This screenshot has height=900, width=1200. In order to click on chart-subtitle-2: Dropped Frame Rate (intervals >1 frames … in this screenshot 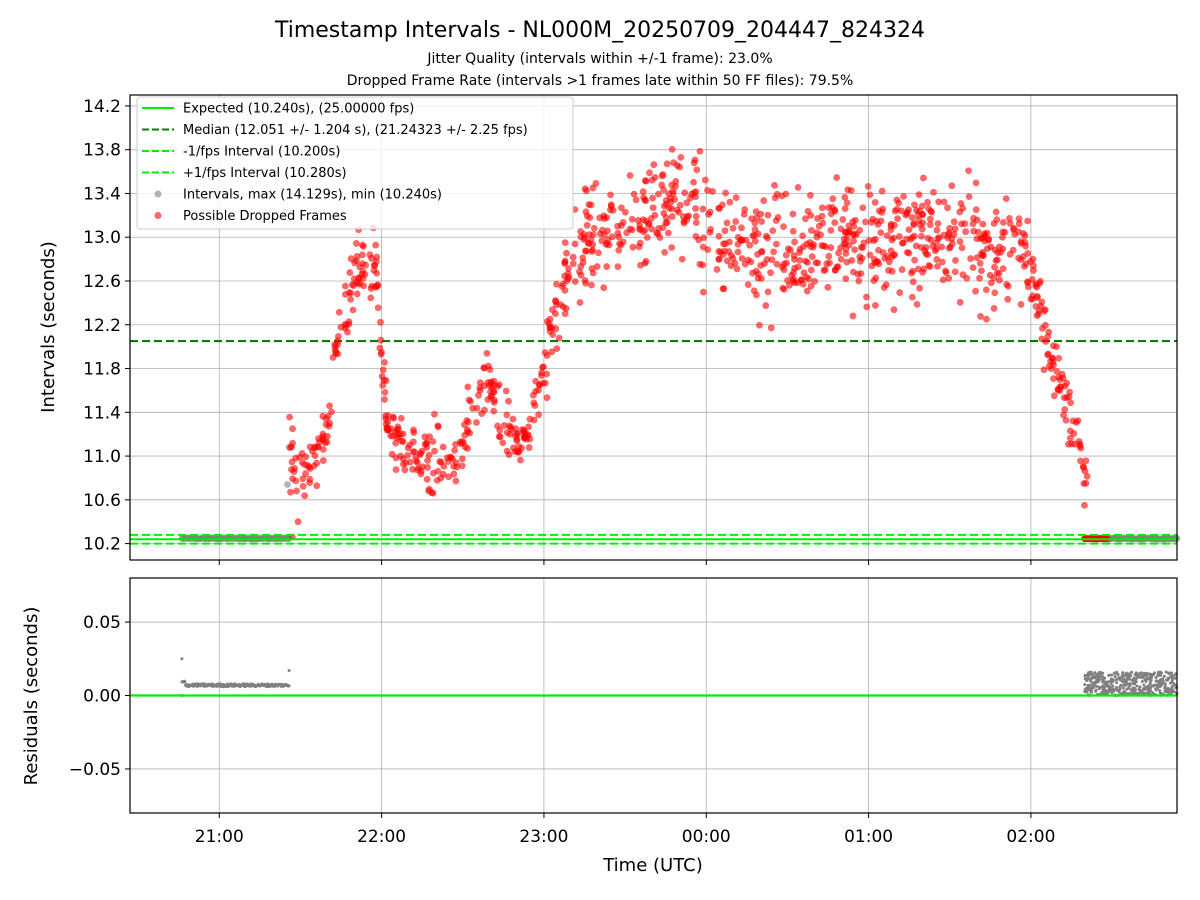, I will do `click(600, 81)`.